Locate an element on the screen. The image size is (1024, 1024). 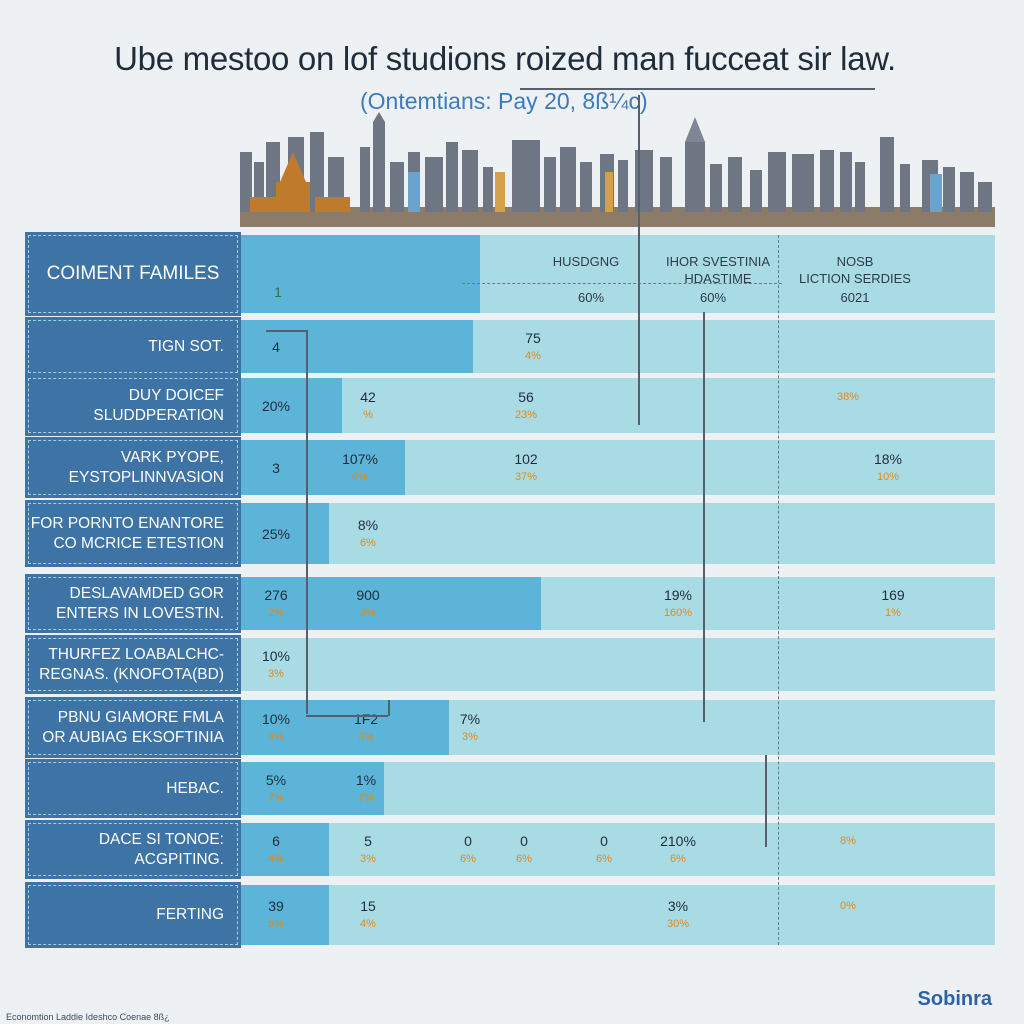
cell-value: 75 is located at coordinates (533, 337).